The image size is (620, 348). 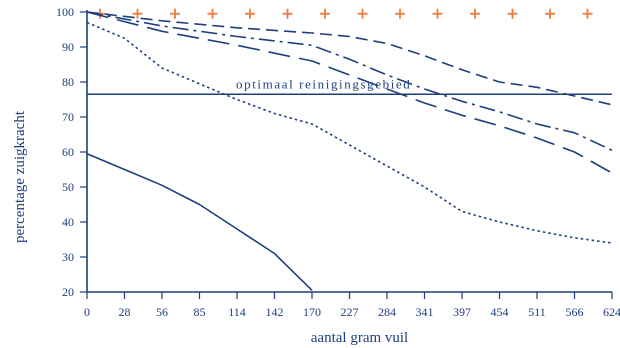 What do you see at coordinates (199, 222) in the screenshot?
I see `series-line-solid` at bounding box center [199, 222].